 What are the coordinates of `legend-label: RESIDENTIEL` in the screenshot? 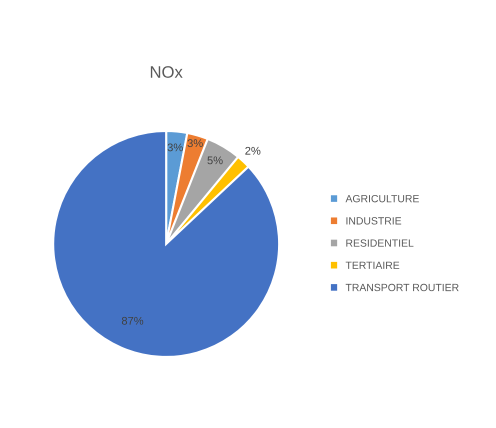 It's located at (380, 243).